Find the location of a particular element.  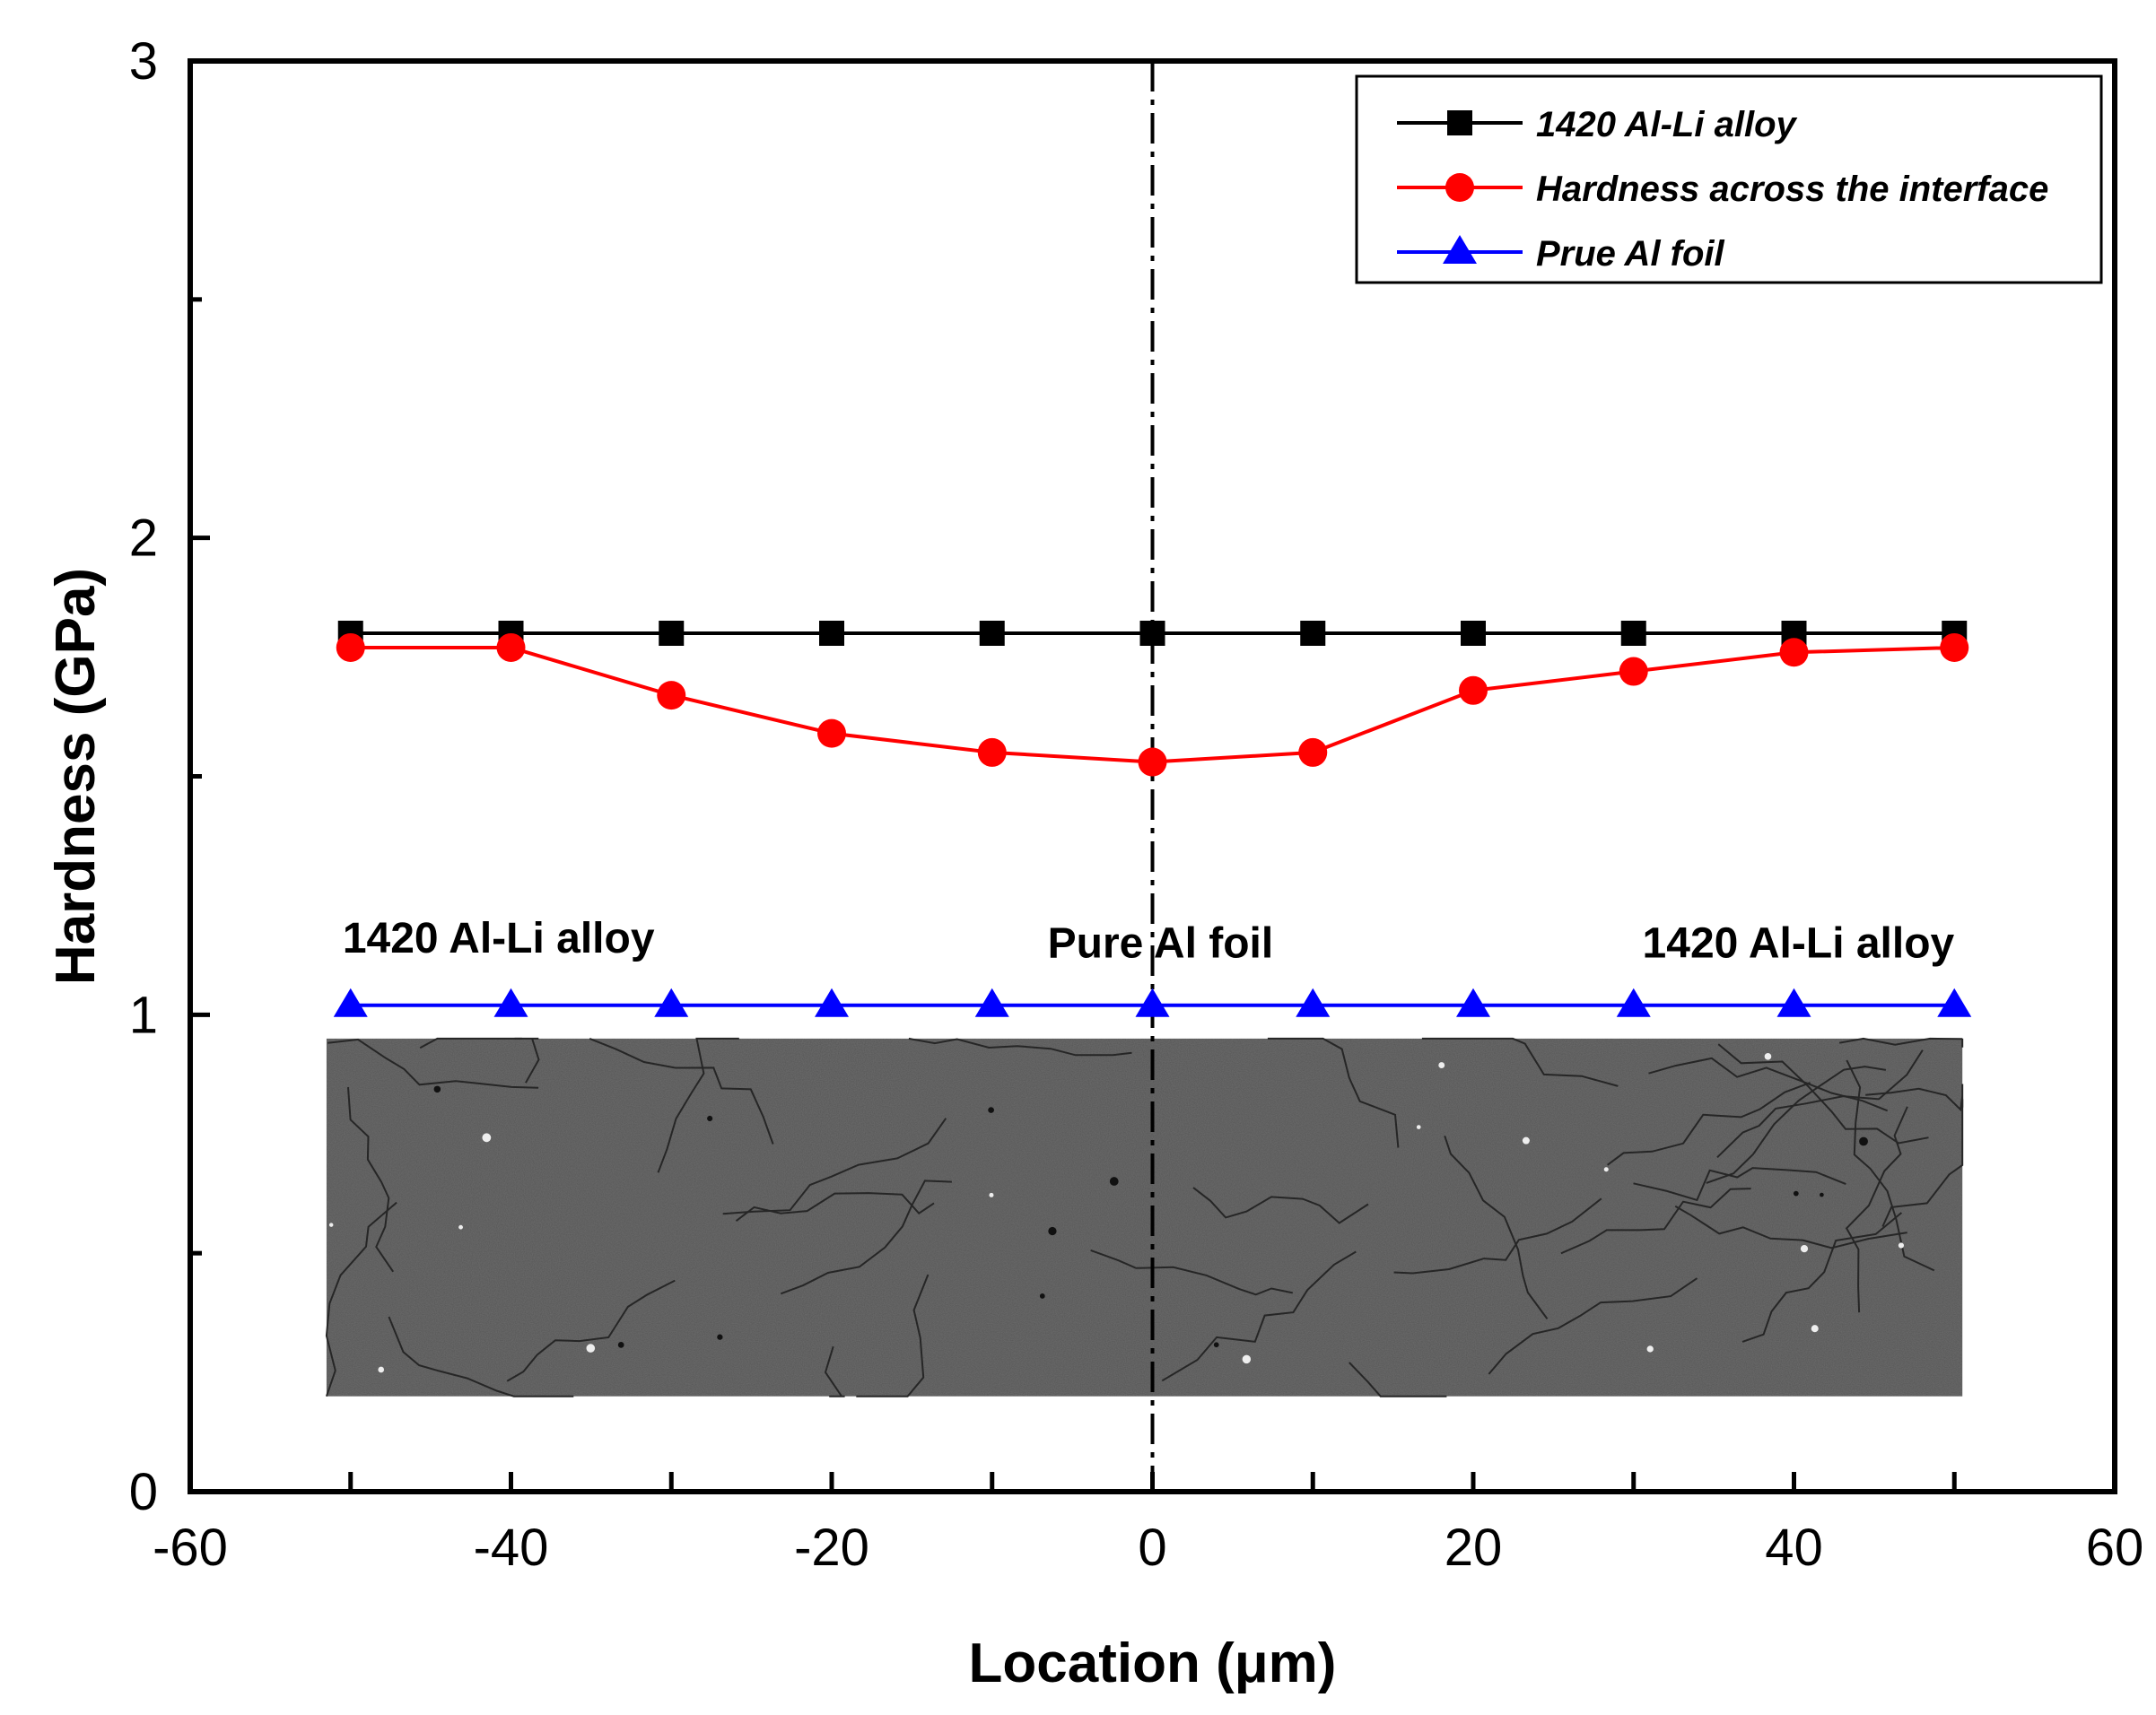

x-tick-label: -20 is located at coordinates (831, 1548).